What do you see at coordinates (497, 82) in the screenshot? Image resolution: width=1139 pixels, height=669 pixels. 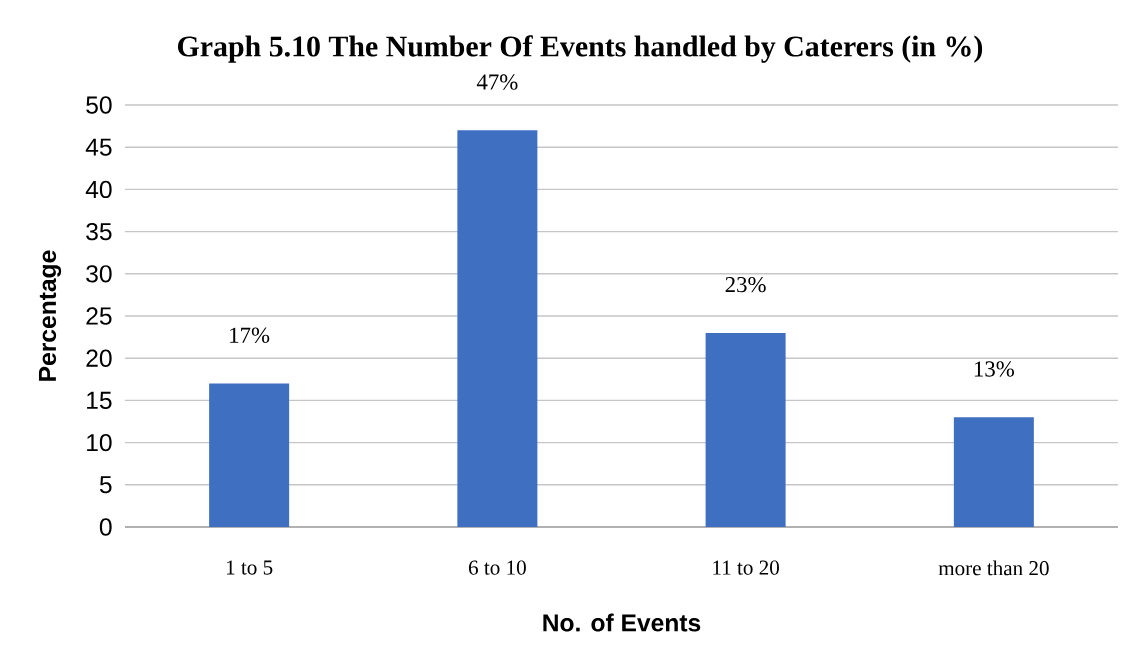 I see `data-label: 47%` at bounding box center [497, 82].